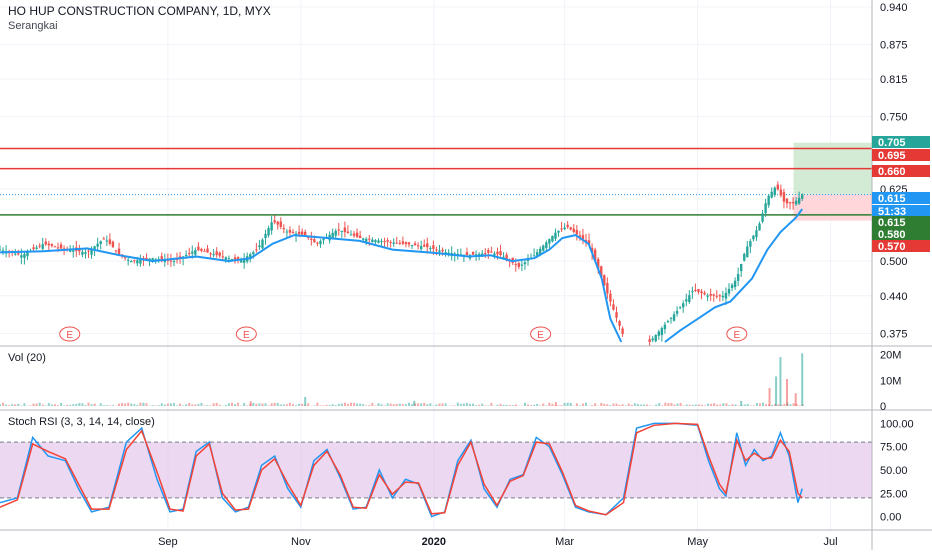 This screenshot has height=555, width=932. What do you see at coordinates (833, 182) in the screenshot?
I see `position-zones` at bounding box center [833, 182].